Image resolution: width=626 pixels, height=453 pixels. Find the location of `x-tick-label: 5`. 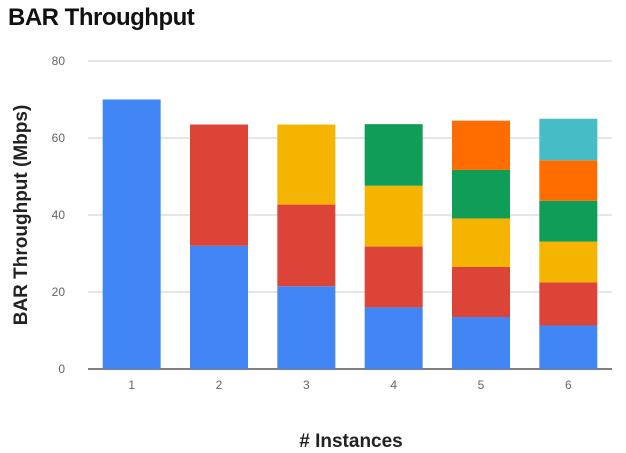

x-tick-label: 5 is located at coordinates (481, 385).